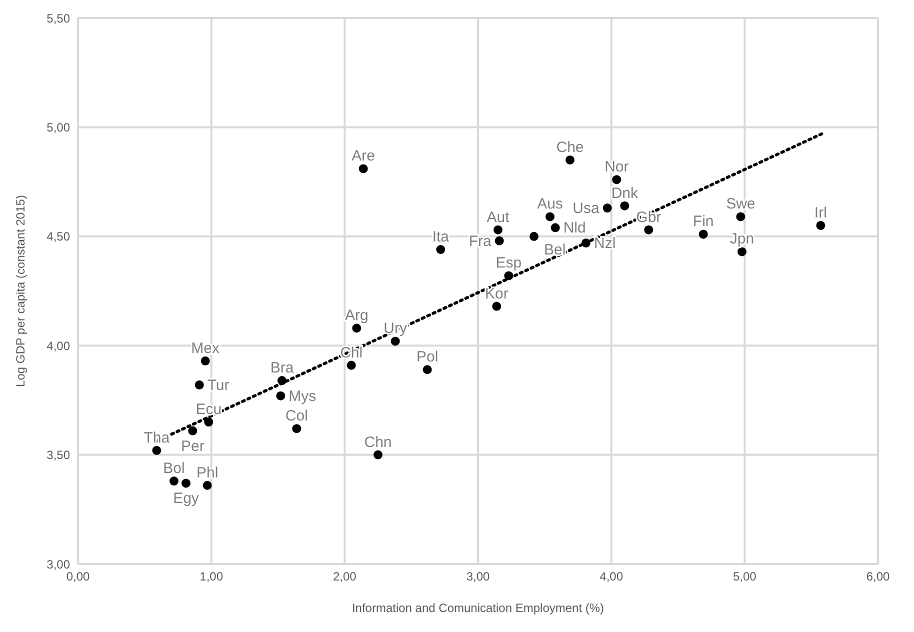  What do you see at coordinates (703, 221) in the screenshot?
I see `data-label: Fin` at bounding box center [703, 221].